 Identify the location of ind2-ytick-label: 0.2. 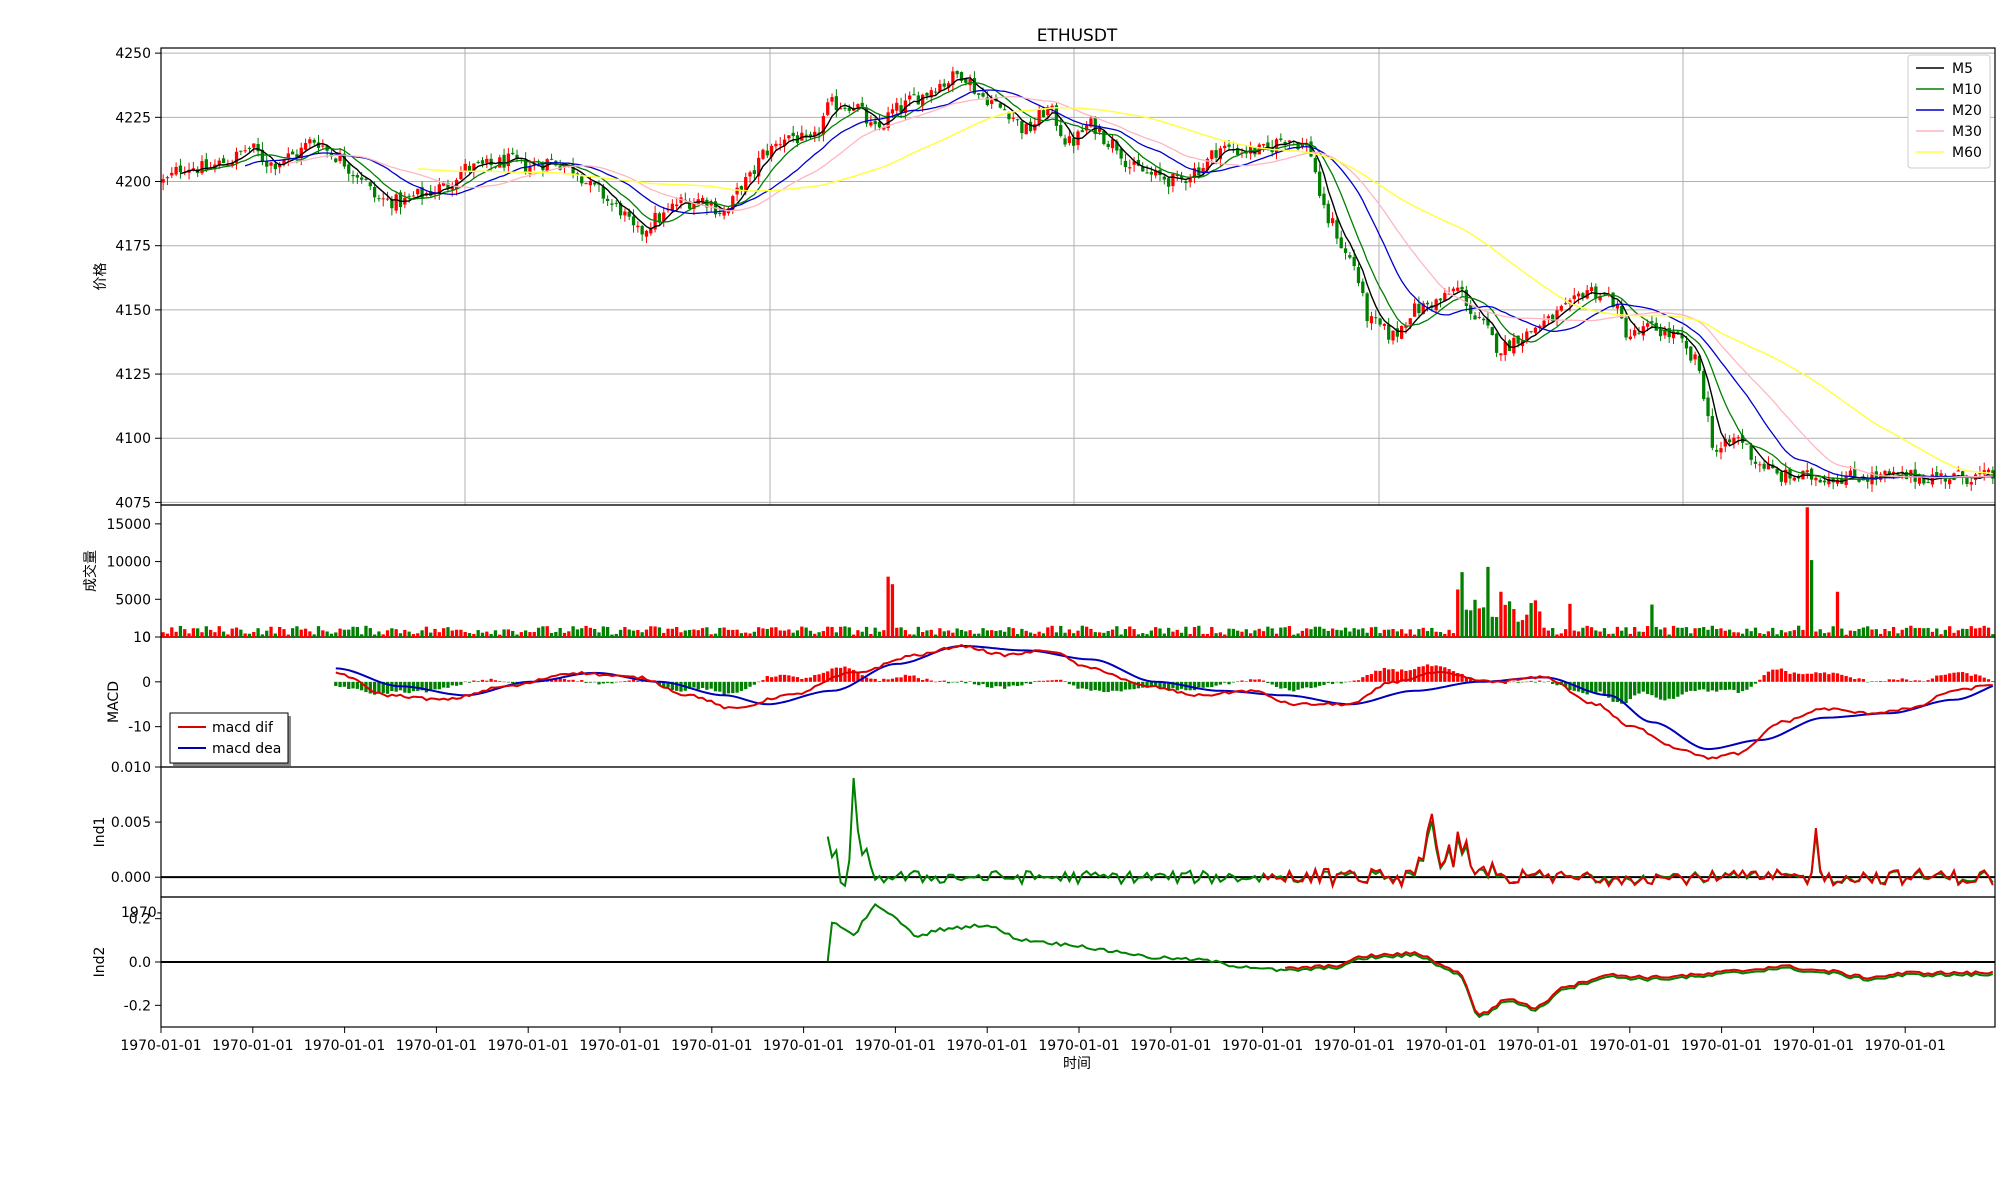
(140, 920).